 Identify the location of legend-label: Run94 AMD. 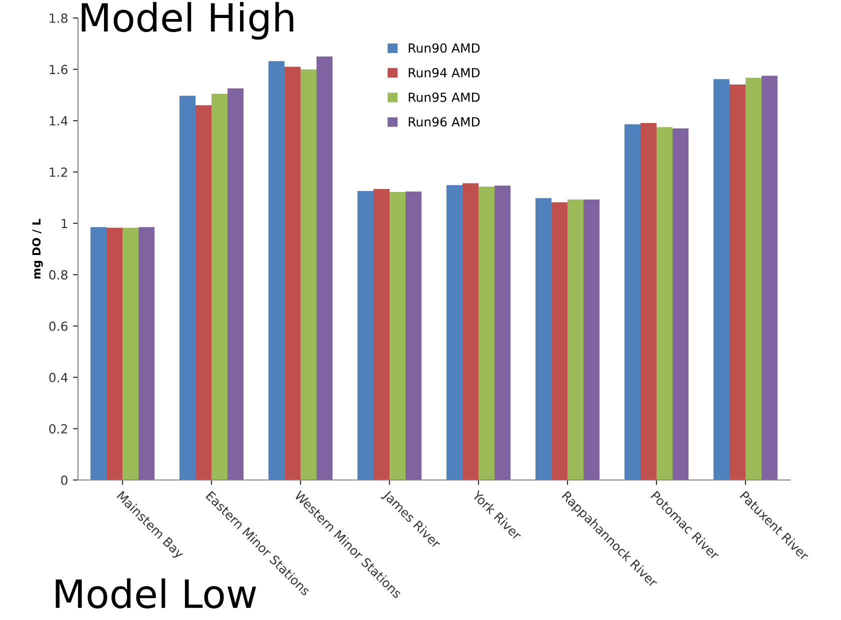
(444, 73).